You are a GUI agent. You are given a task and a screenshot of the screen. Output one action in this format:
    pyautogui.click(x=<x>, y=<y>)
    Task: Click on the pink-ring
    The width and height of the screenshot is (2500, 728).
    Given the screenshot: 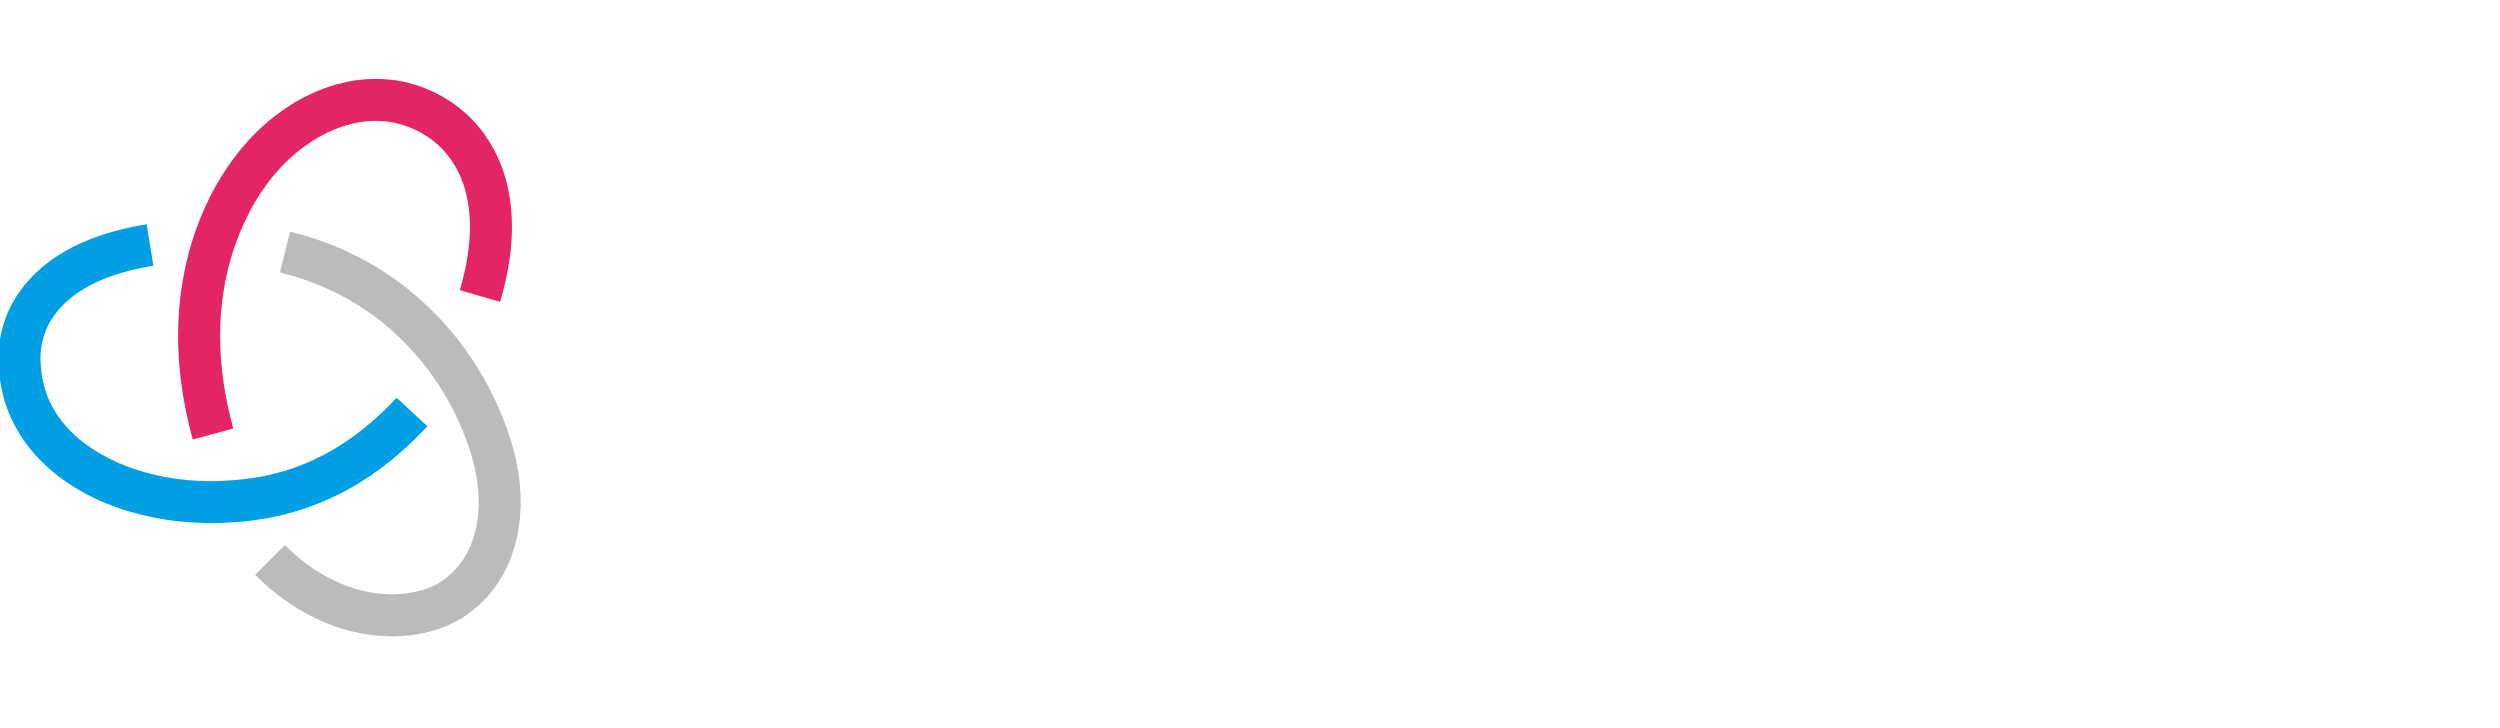 What is the action you would take?
    pyautogui.click(x=345, y=259)
    